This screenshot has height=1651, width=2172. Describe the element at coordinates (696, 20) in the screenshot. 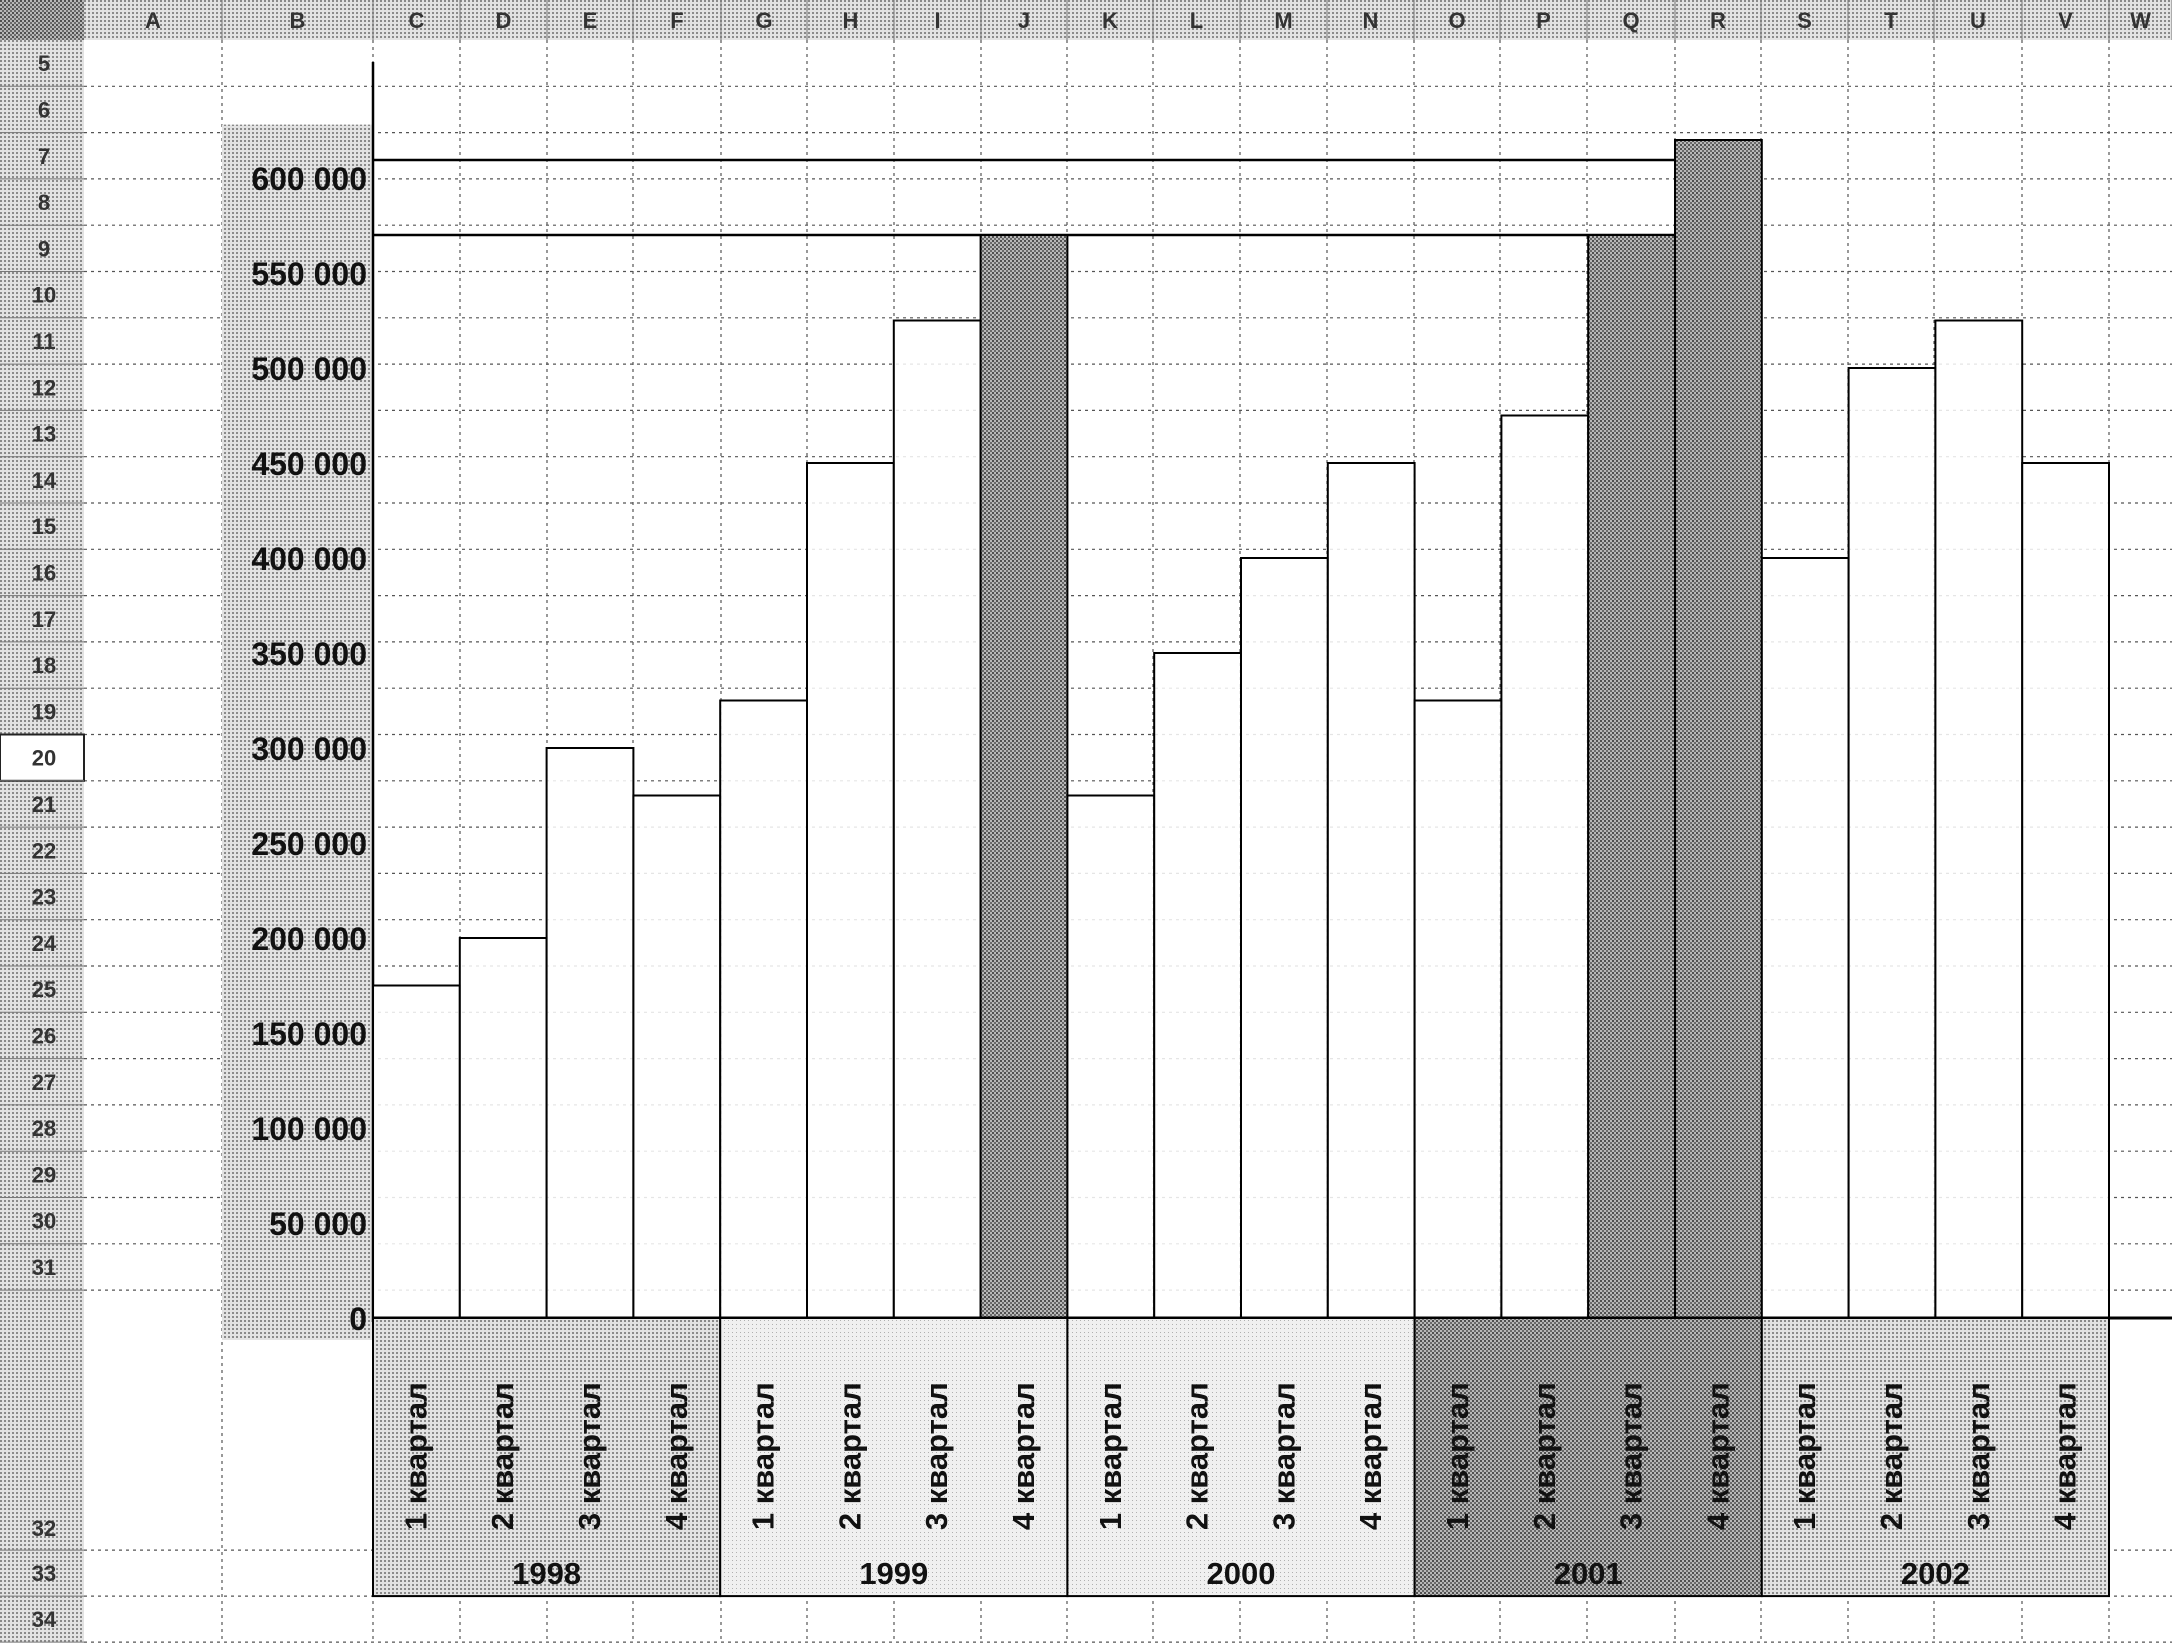

I see `column-header-F: F` at that location.